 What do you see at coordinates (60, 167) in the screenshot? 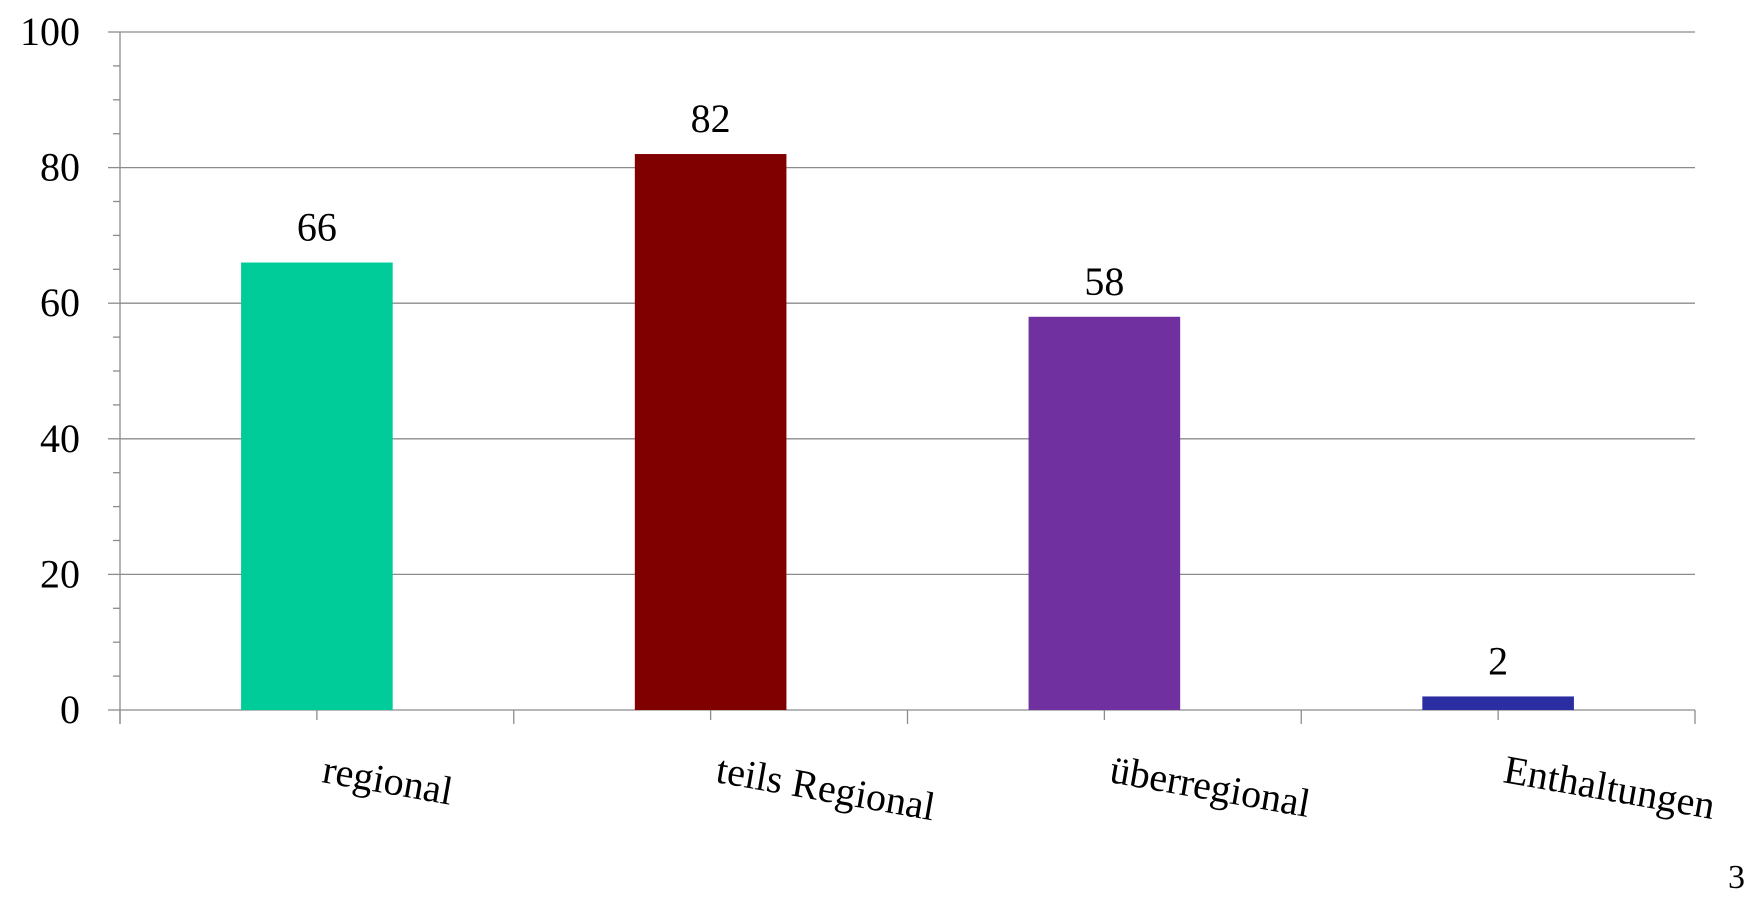
I see `y-tick-label: 80` at bounding box center [60, 167].